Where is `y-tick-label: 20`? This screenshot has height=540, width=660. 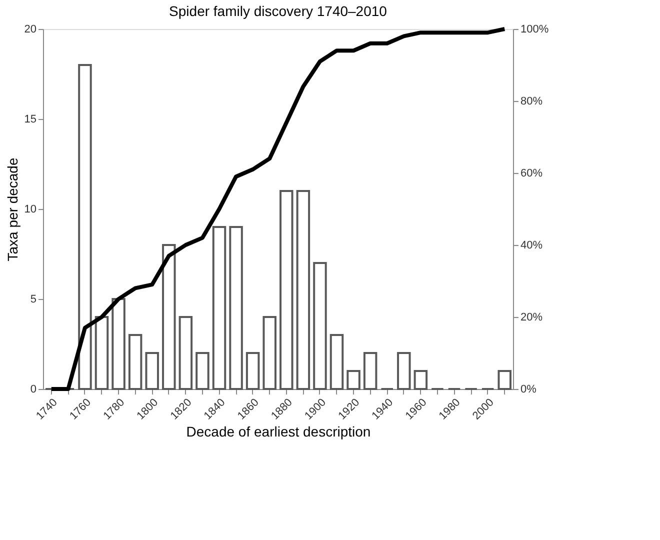
y-tick-label: 20 is located at coordinates (30, 30).